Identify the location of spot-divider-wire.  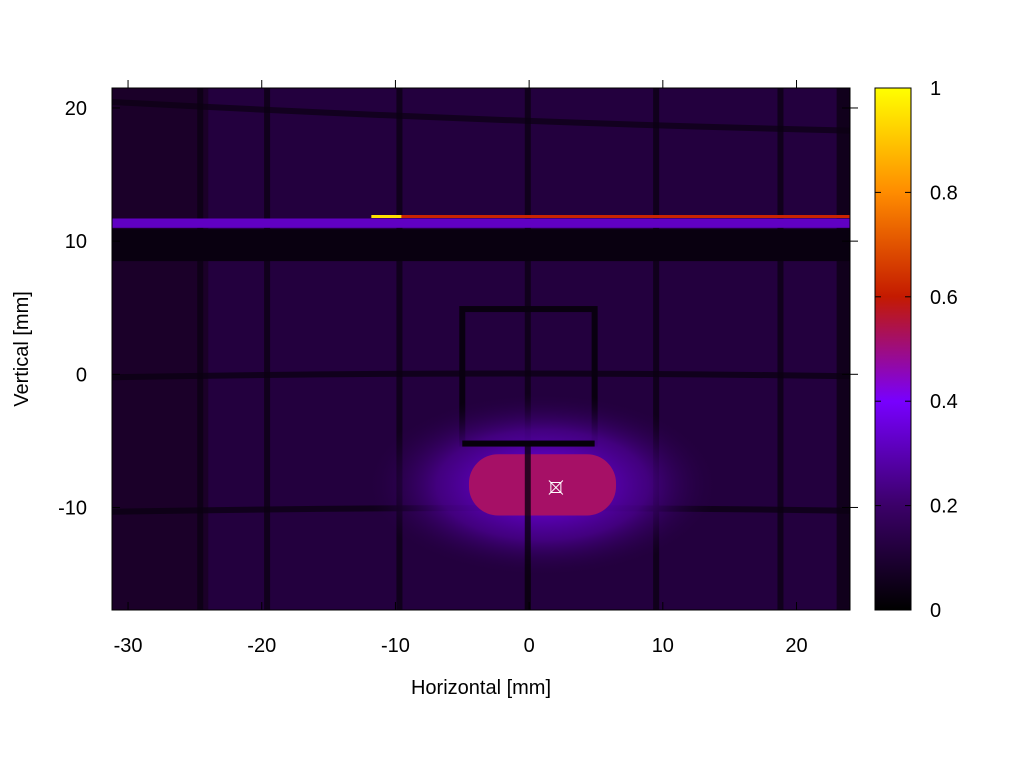
(527, 526).